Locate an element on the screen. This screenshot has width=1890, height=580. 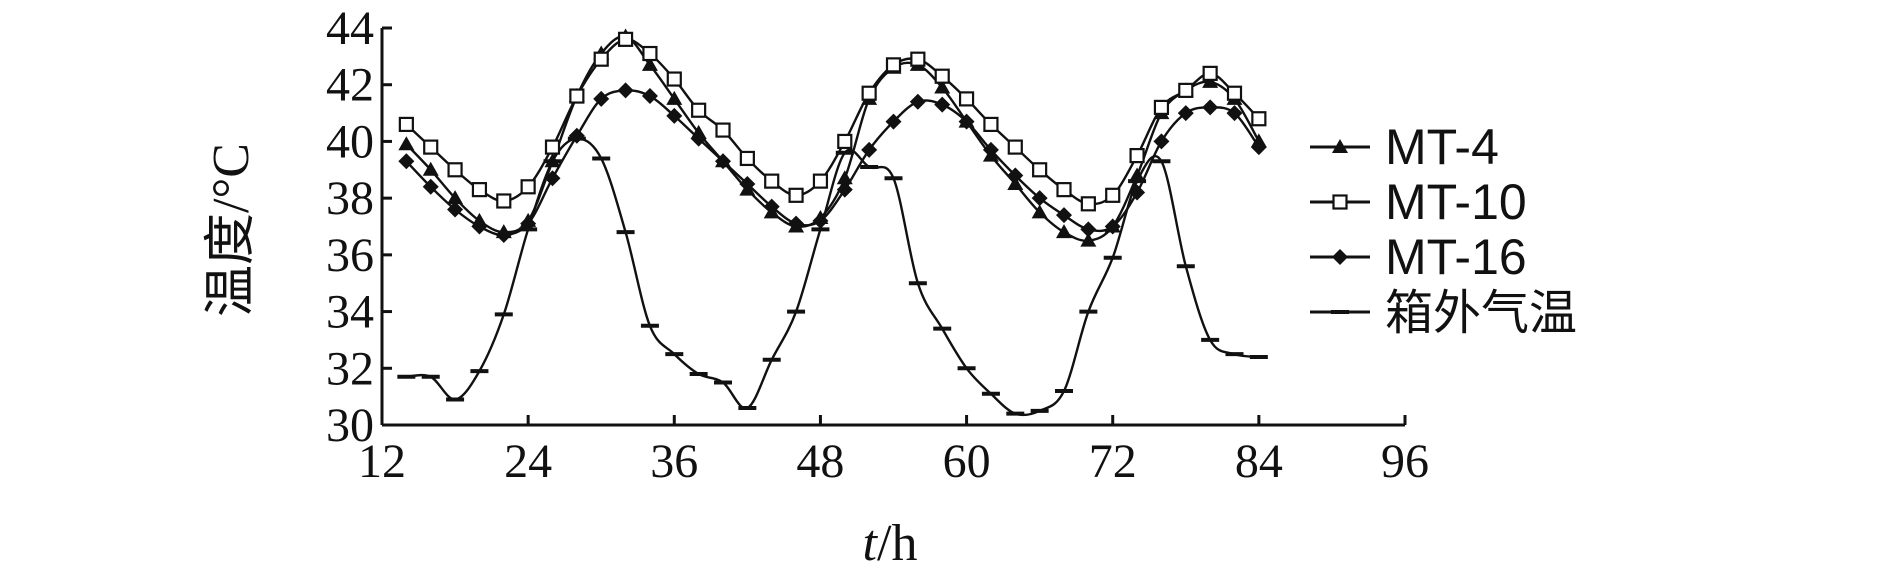
x-tick-label: 24 is located at coordinates (528, 461).